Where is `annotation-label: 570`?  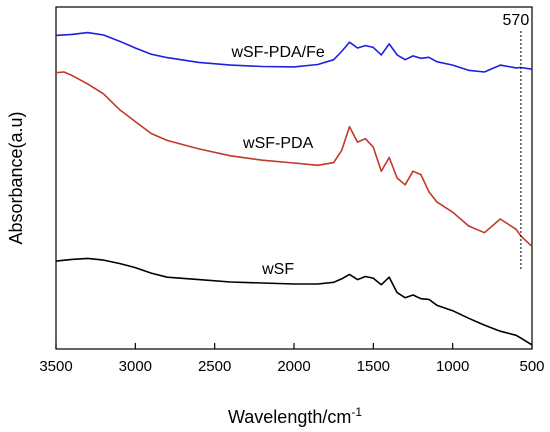
annotation-label: 570 is located at coordinates (516, 20).